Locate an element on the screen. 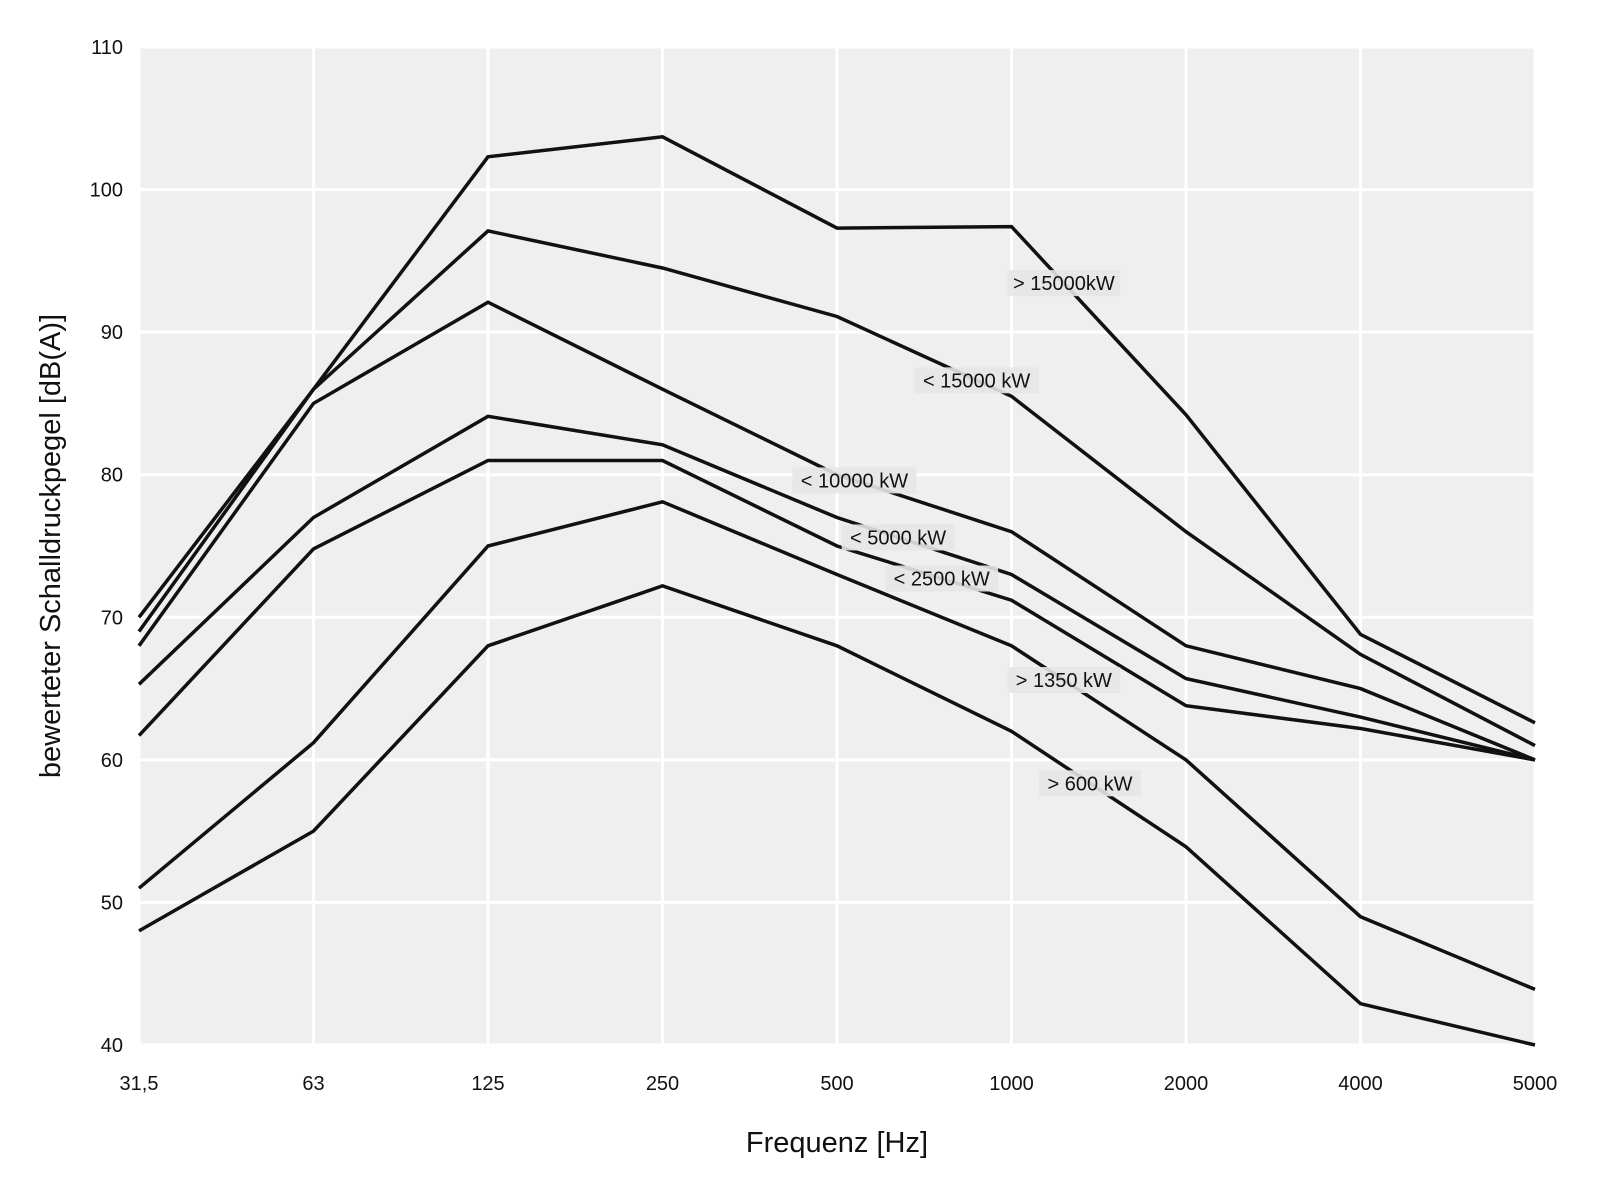 The width and height of the screenshot is (1600, 1183). x-tick-label: 125 is located at coordinates (487, 1084).